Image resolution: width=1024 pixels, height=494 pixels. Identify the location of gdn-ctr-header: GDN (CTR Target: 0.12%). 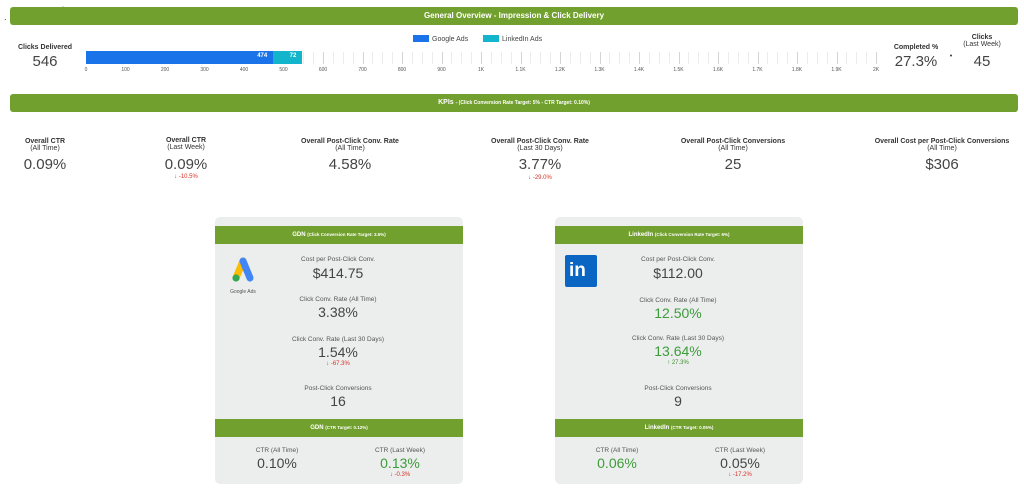
(339, 428).